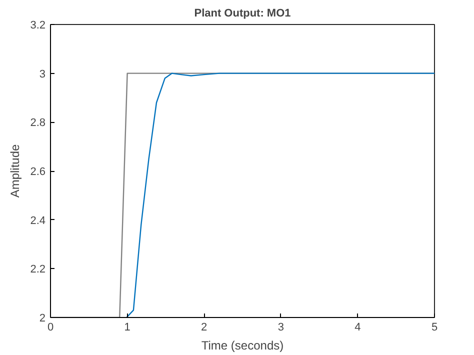 The image size is (474, 355). What do you see at coordinates (42, 74) in the screenshot?
I see `y-tick-label: 3` at bounding box center [42, 74].